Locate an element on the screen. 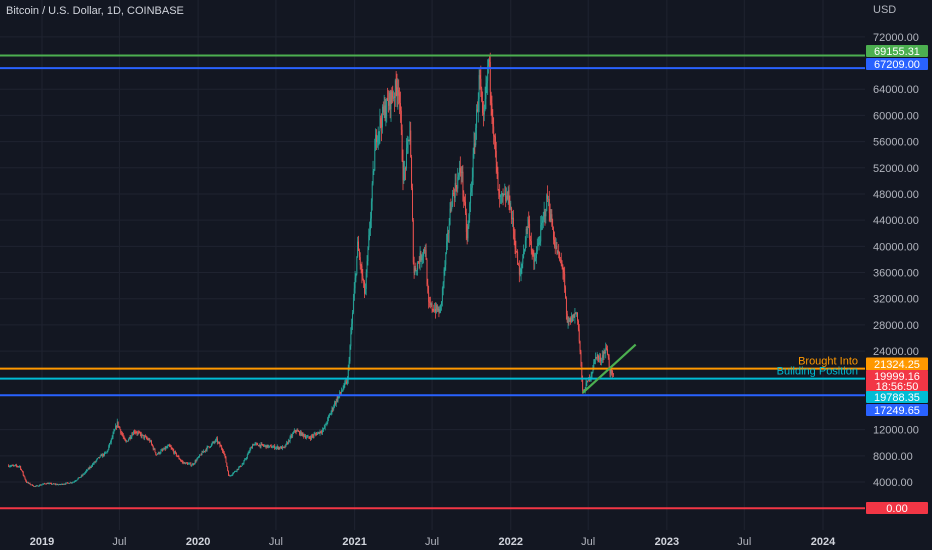 The height and width of the screenshot is (550, 932). x-tick-label: Jul is located at coordinates (432, 542).